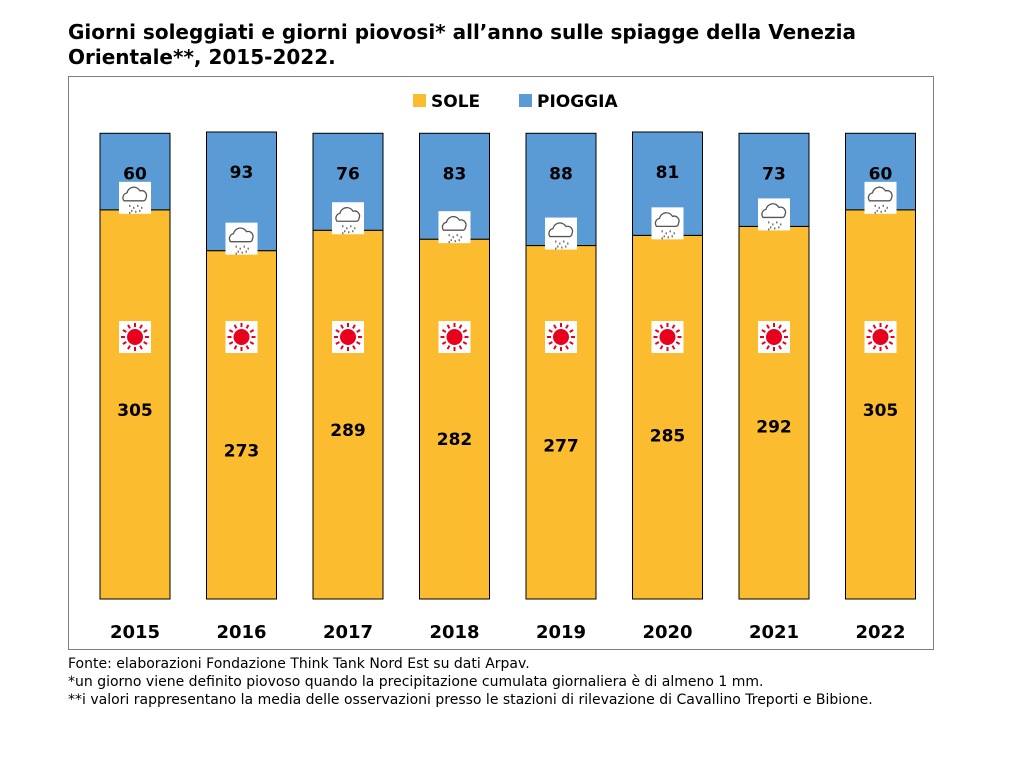 The height and width of the screenshot is (764, 1024). I want to click on value-label-sole-2019: 277, so click(561, 447).